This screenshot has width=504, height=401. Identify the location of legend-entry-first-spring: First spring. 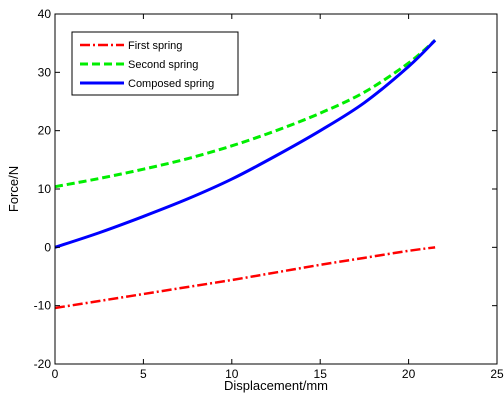
(131, 46).